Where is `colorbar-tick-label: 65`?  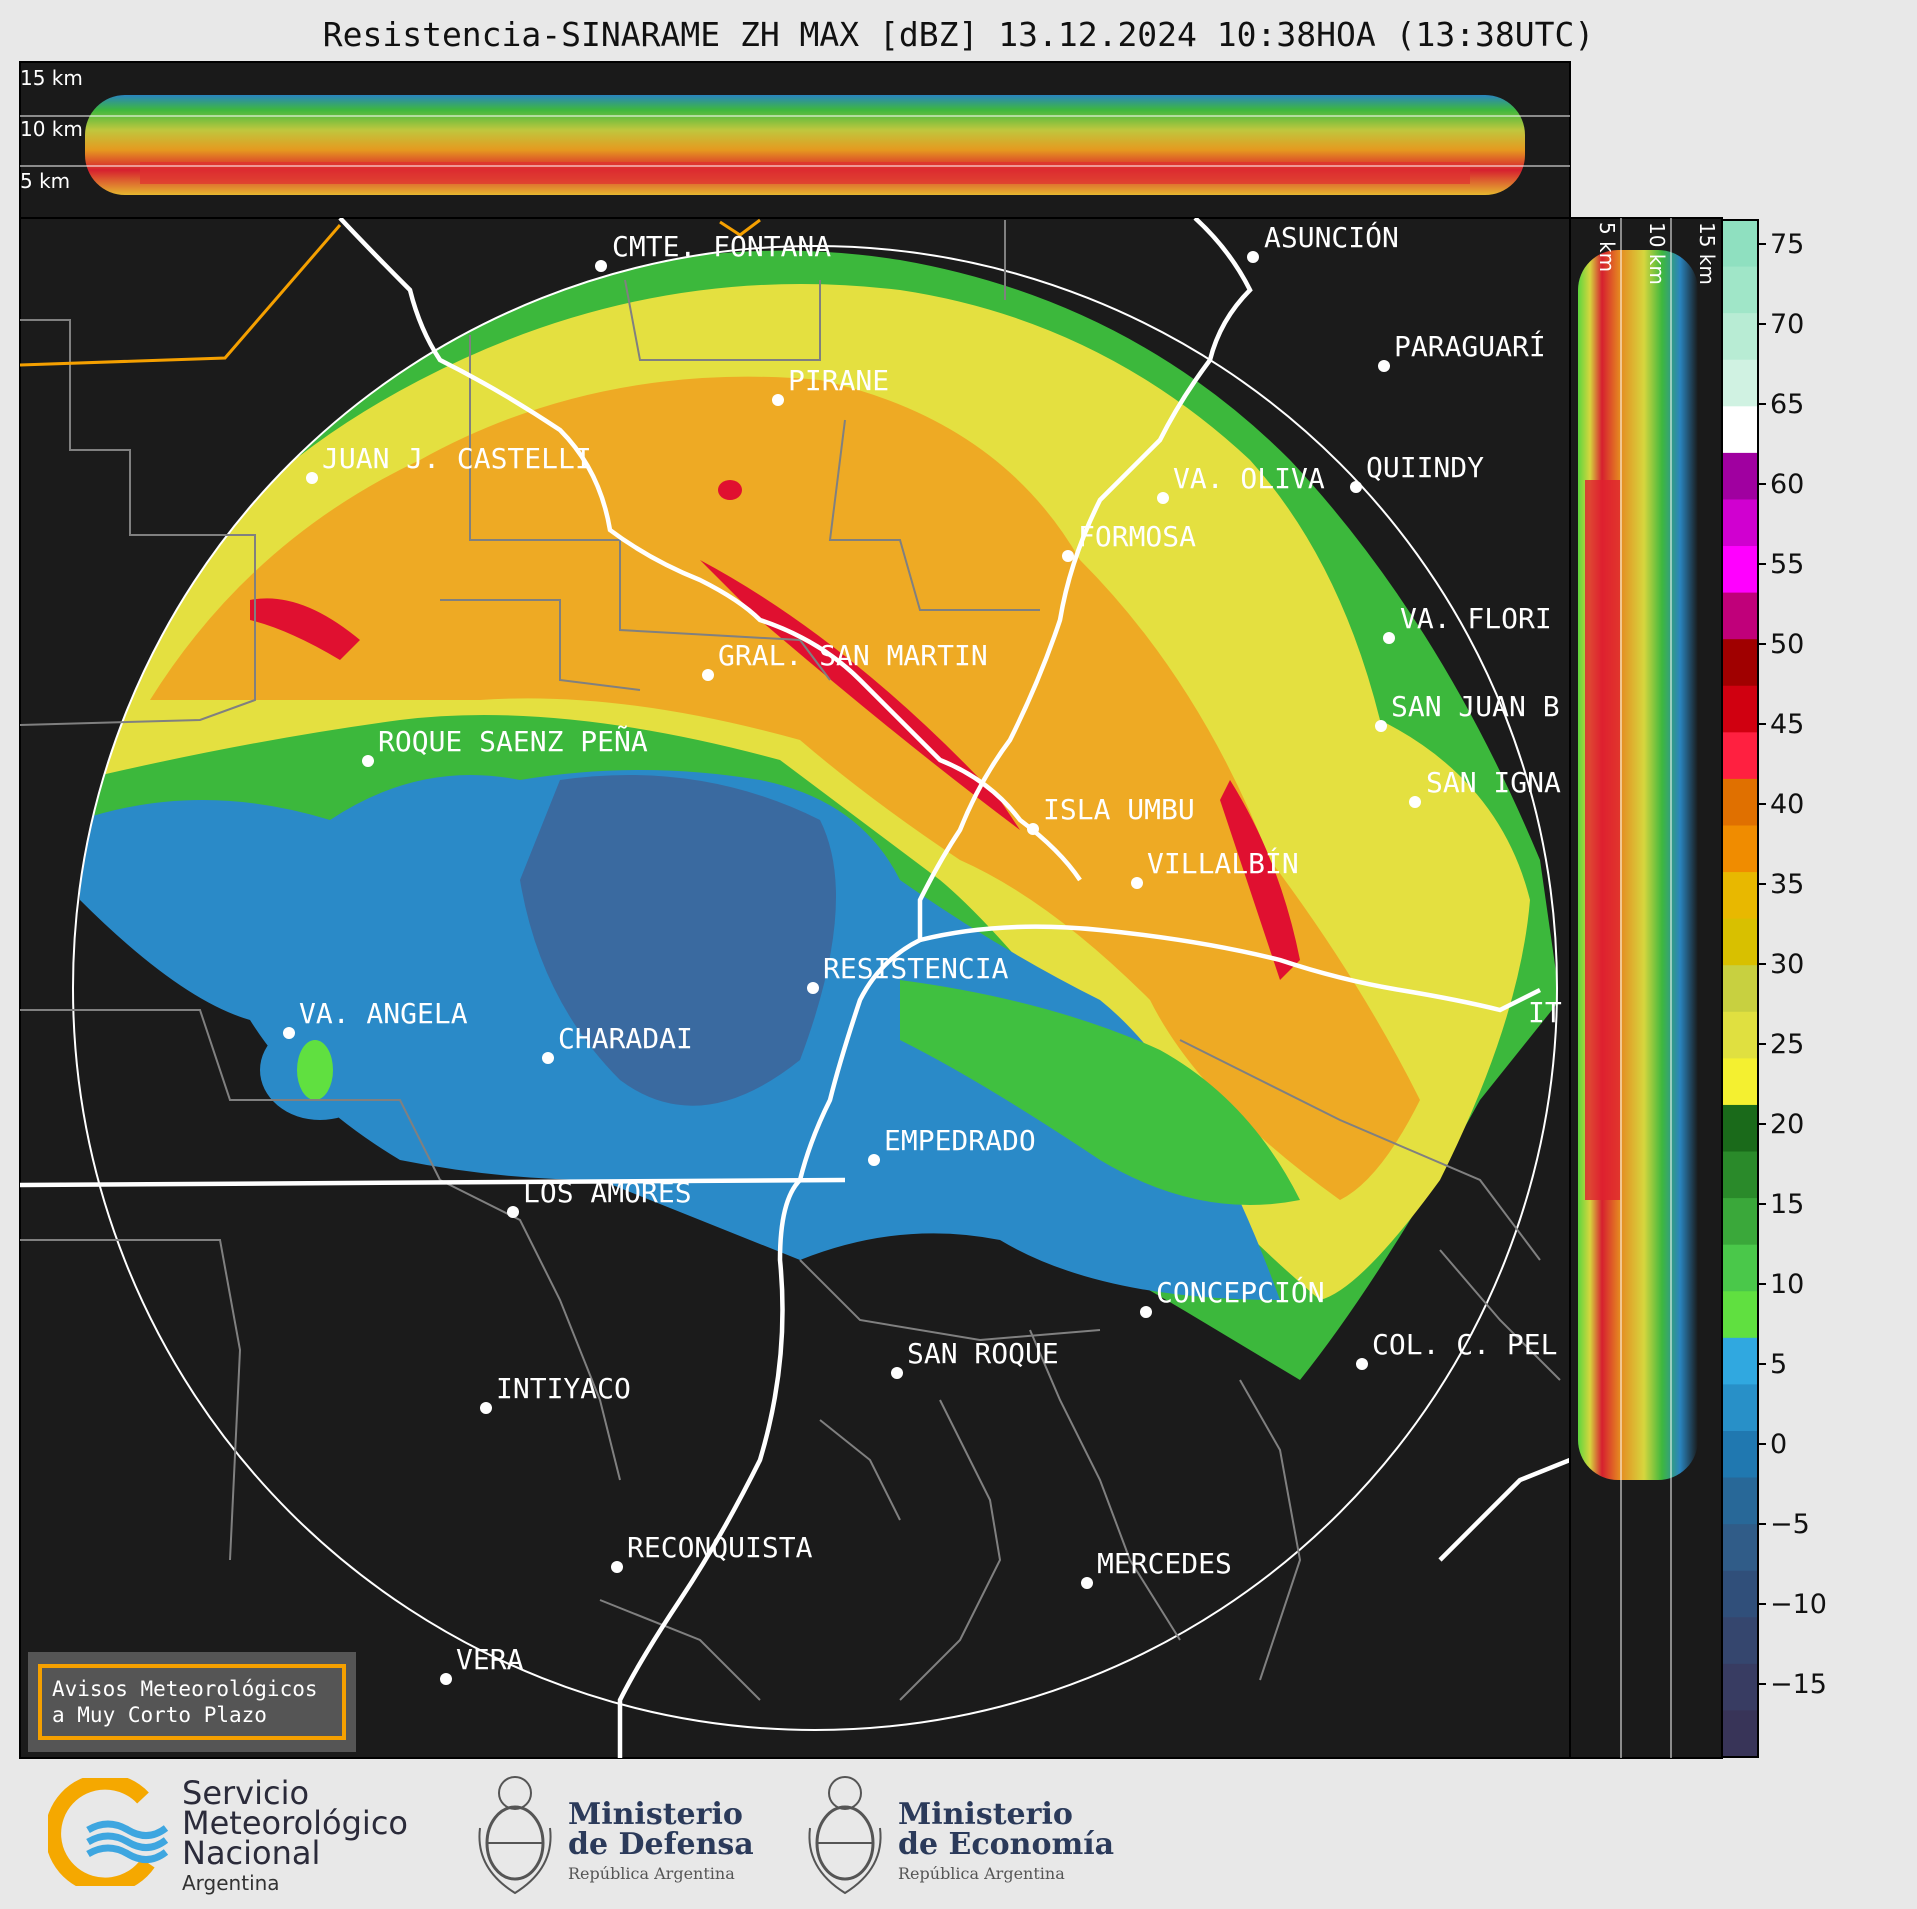
colorbar-tick-label: 65 is located at coordinates (1787, 404).